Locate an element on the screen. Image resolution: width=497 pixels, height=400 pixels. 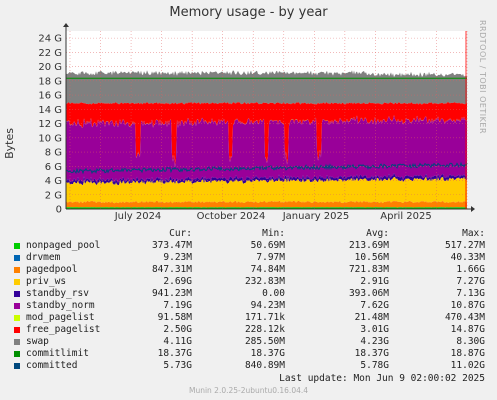
legend-cur: 9.23M is located at coordinates (177, 257).